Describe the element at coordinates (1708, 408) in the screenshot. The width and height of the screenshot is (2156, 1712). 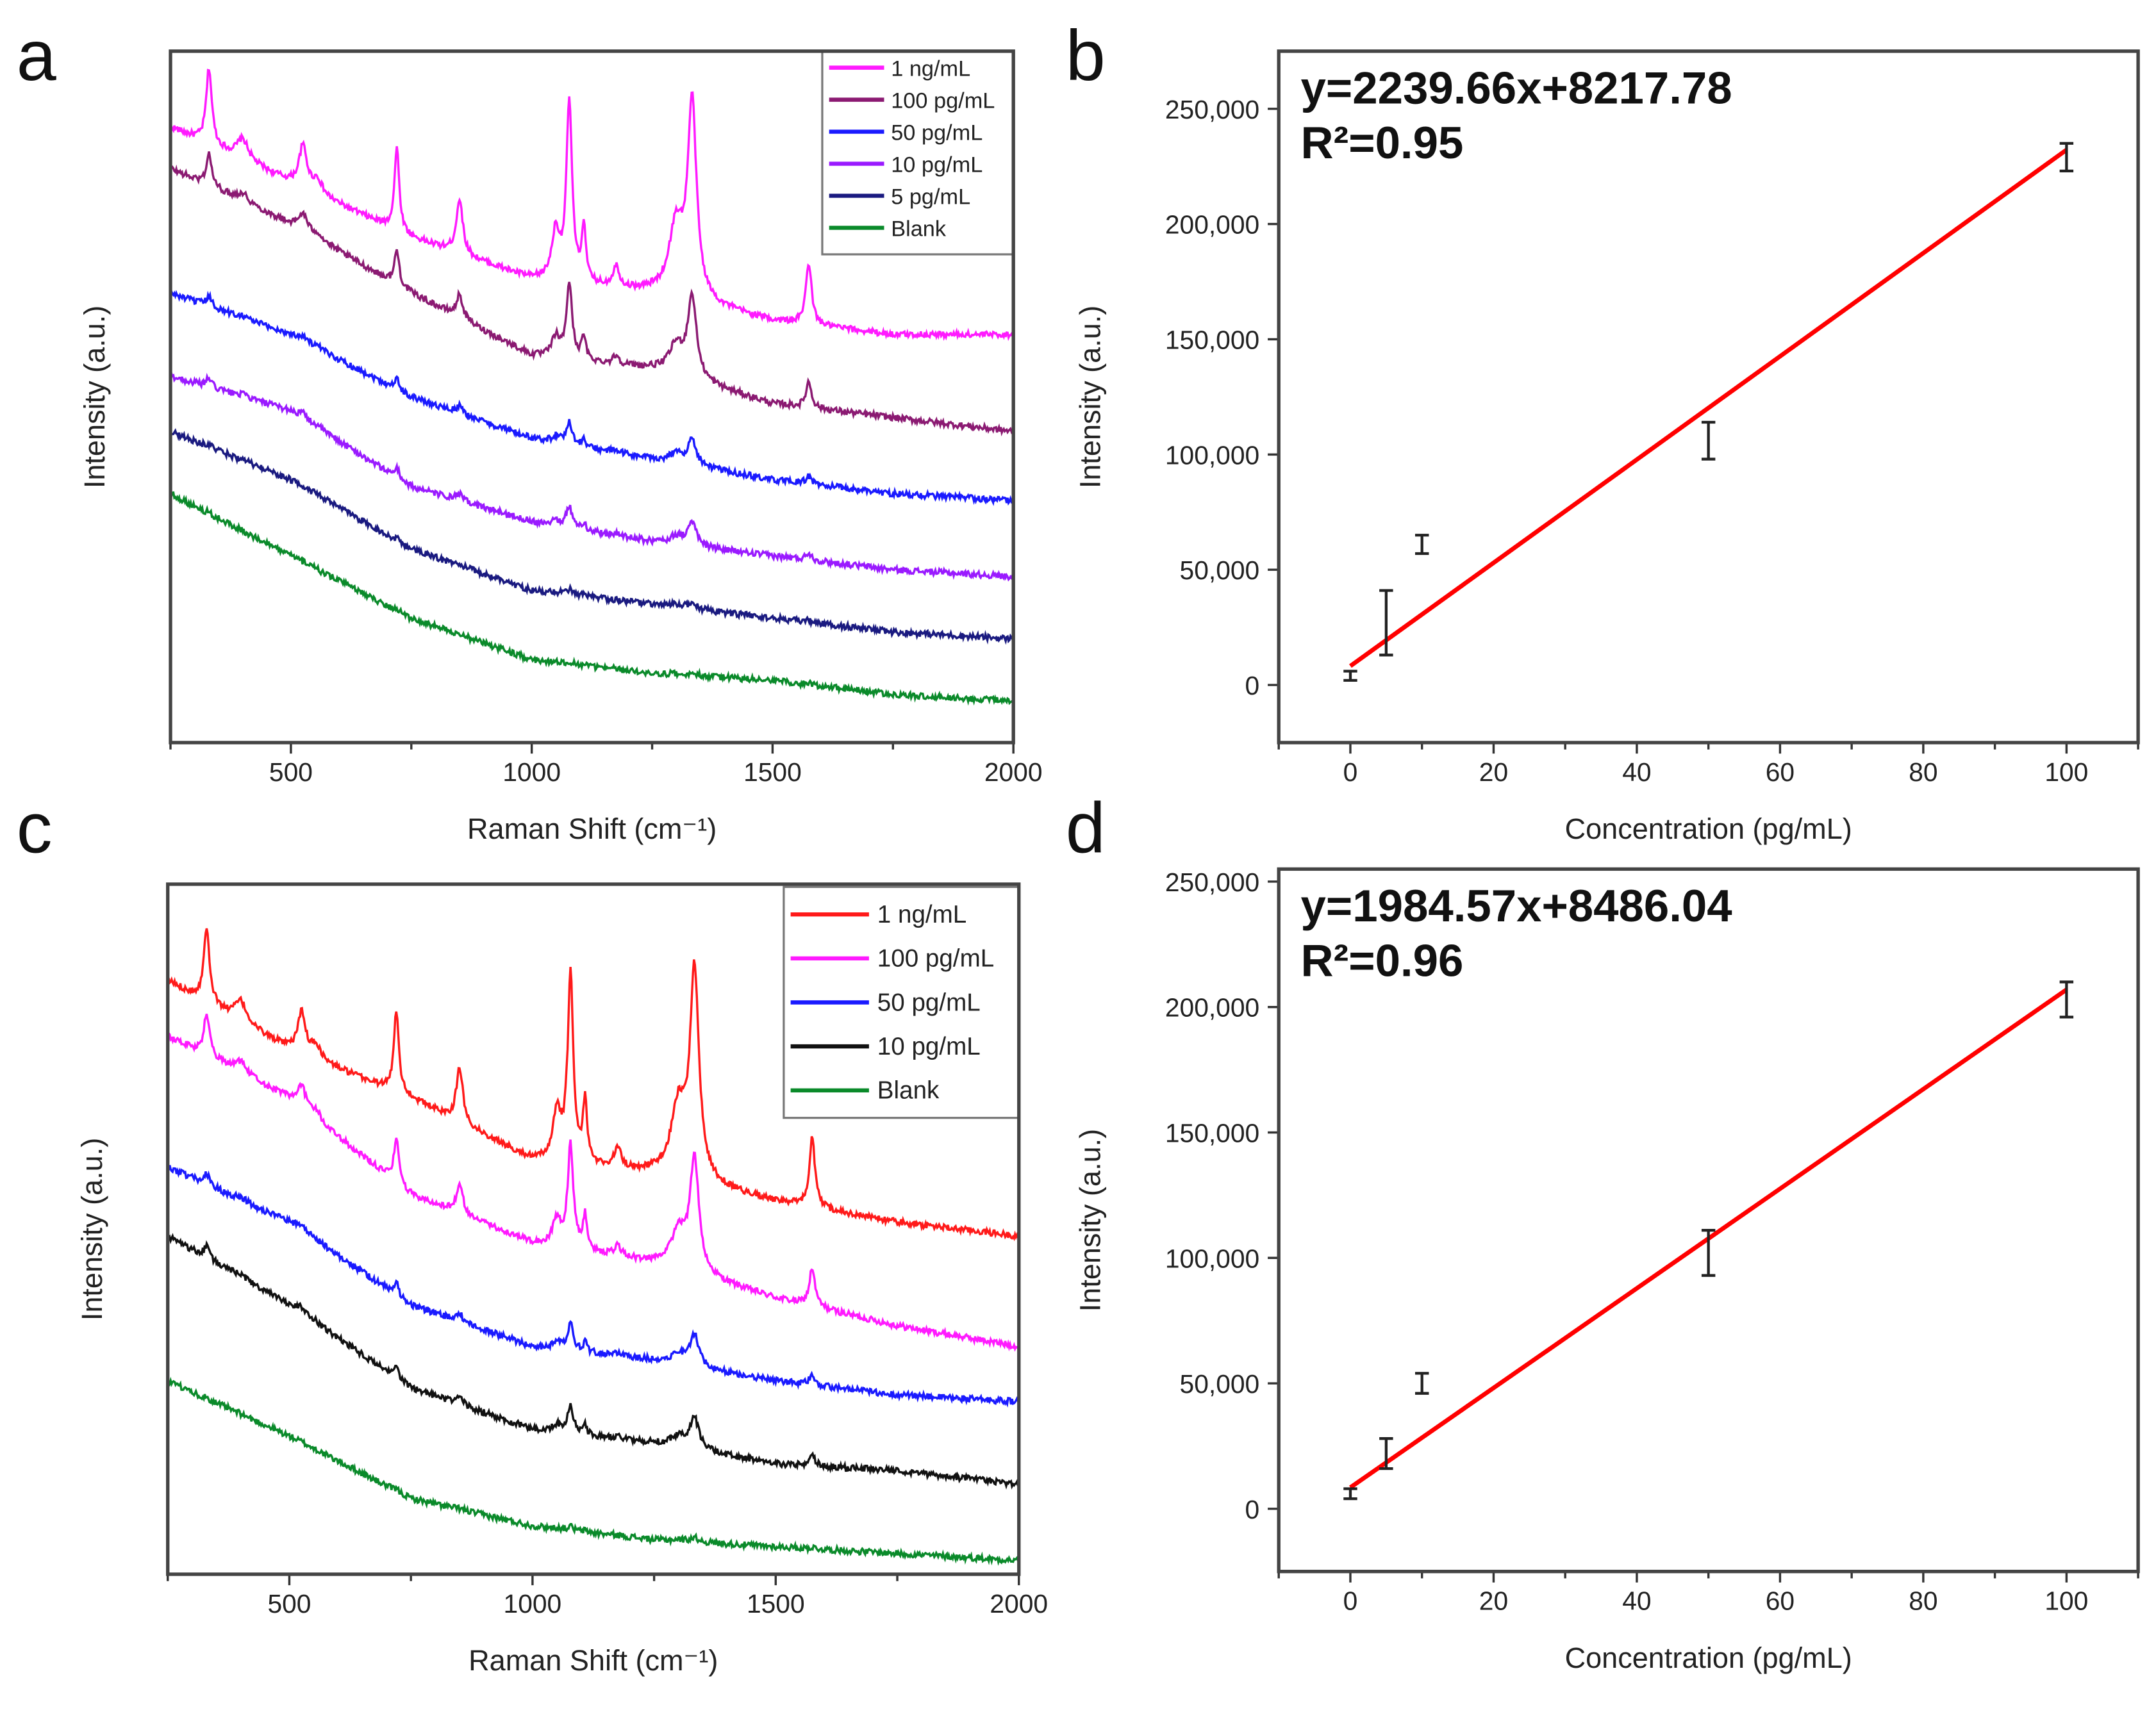
I see `fit-line` at that location.